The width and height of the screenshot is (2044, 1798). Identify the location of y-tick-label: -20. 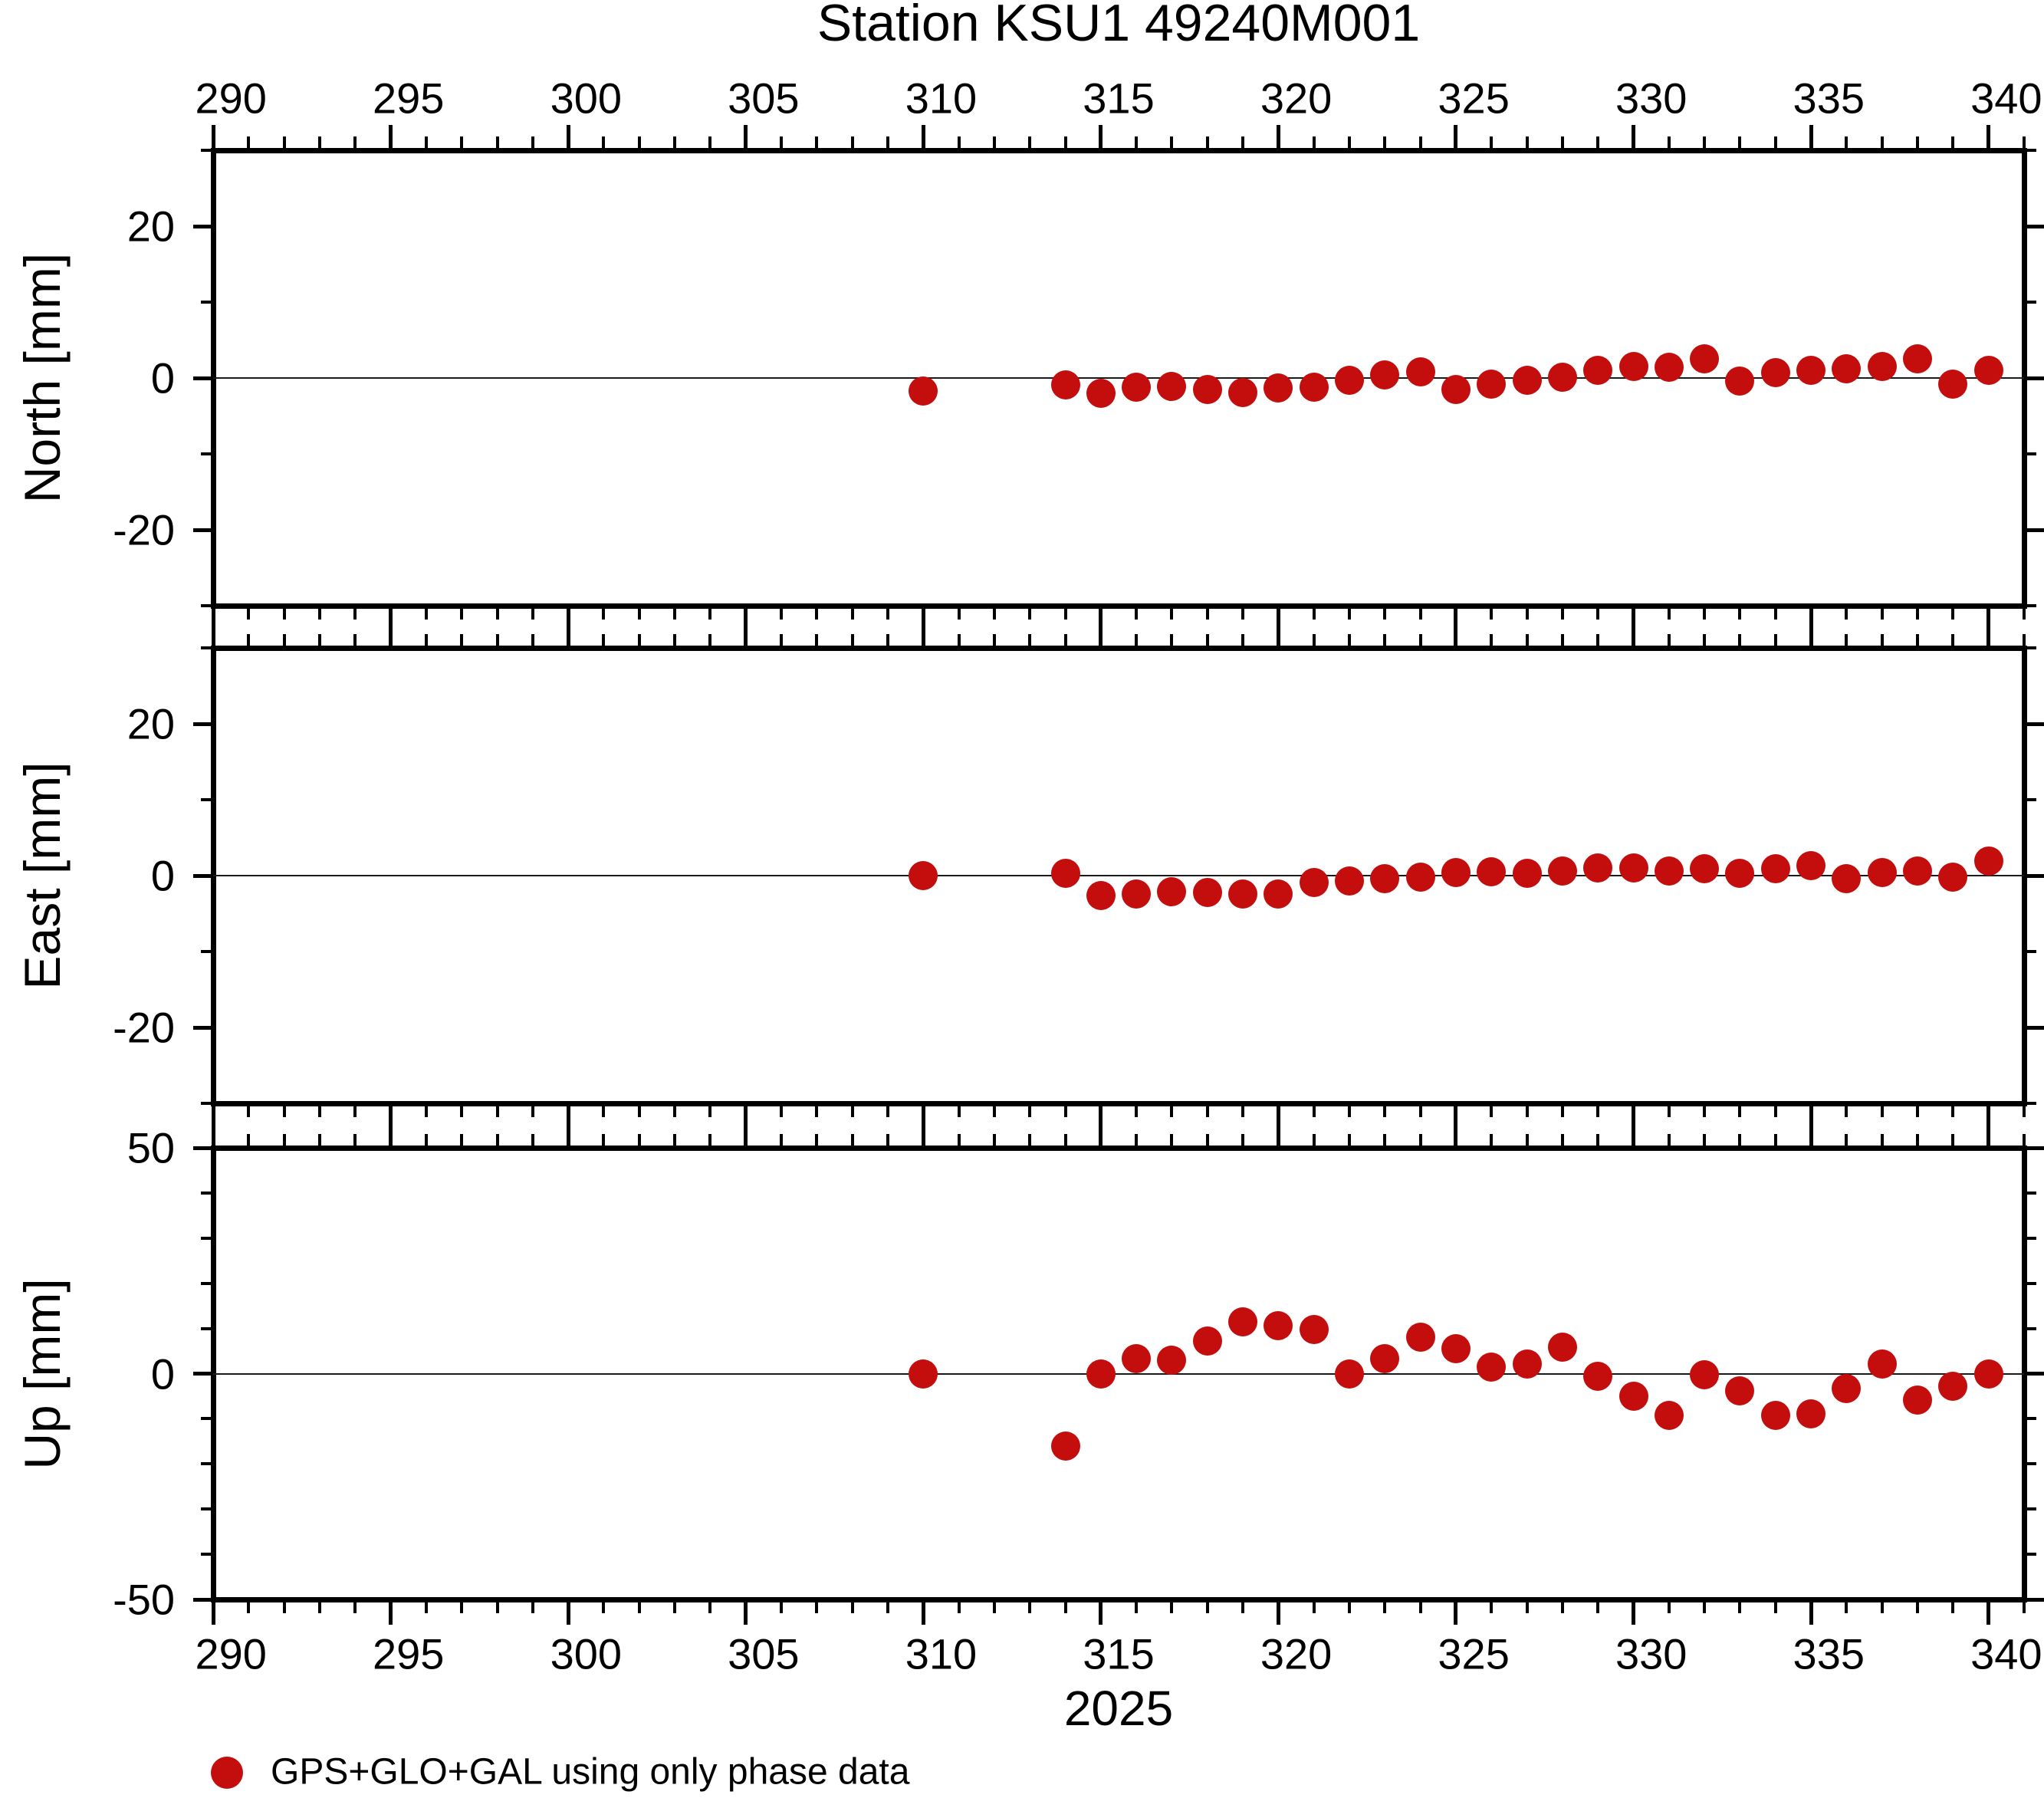
(144, 530).